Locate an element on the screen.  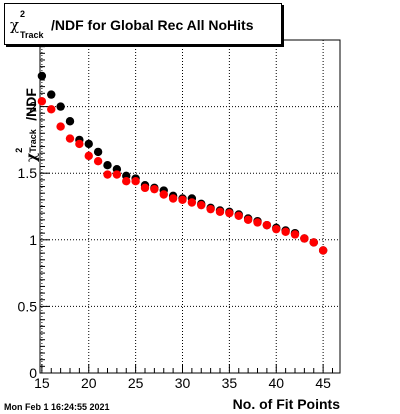
x-tick-label: 25 is located at coordinates (136, 383).